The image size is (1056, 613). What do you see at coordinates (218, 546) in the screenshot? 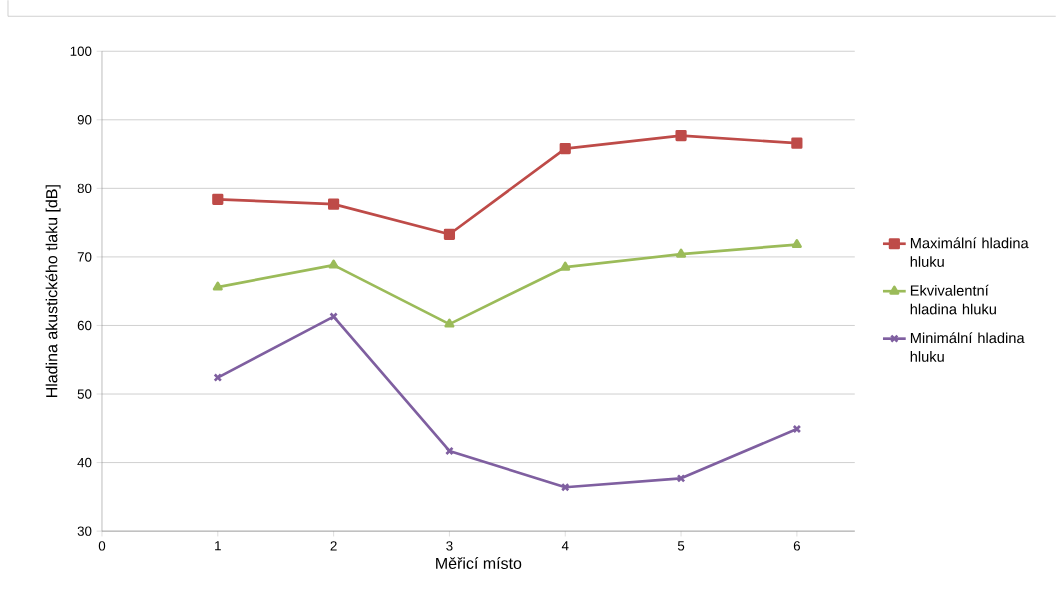
I see `x-tick-label: 1` at bounding box center [218, 546].